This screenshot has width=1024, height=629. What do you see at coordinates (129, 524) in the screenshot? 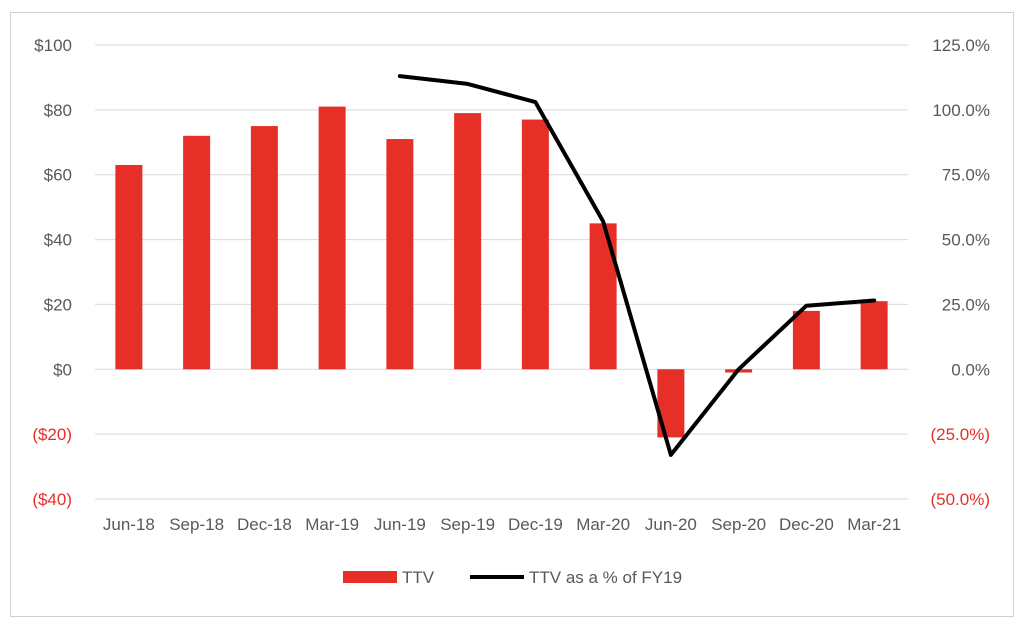
I see `x-tick-label: Jun-18` at bounding box center [129, 524].